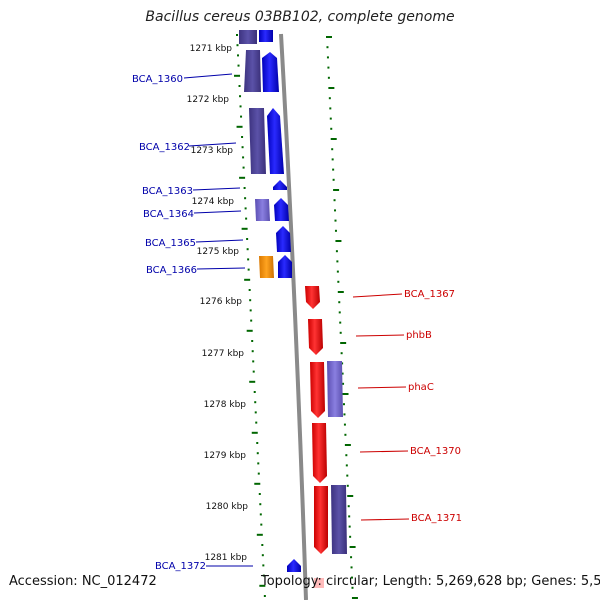 Image resolution: width=600 pixels, height=600 pixels. Describe the element at coordinates (211, 49) in the screenshot. I see `scale-label: 1271 kbp` at that location.